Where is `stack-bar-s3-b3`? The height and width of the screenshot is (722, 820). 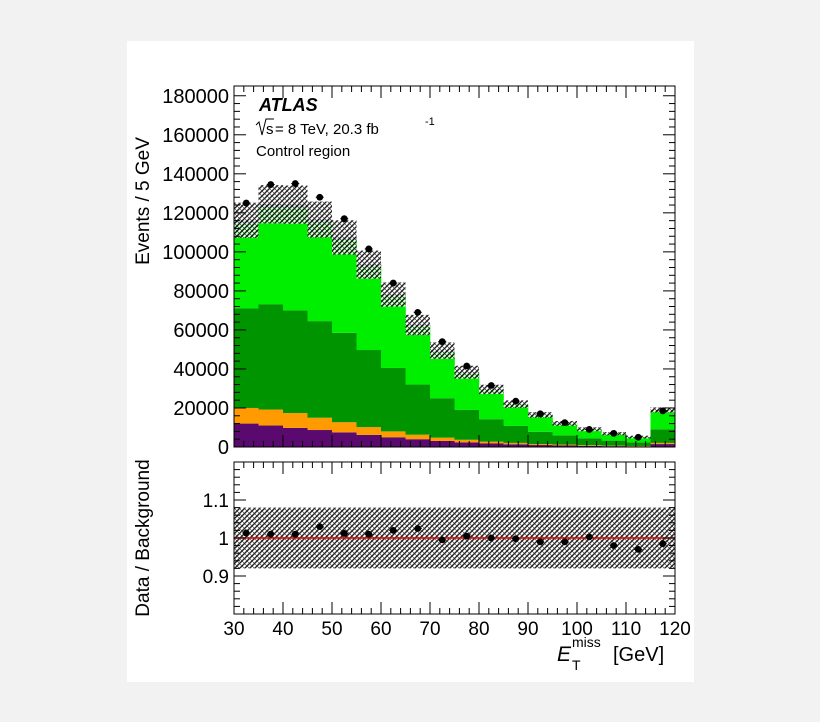 stack-bar-s3-b3 is located at coordinates (320, 271).